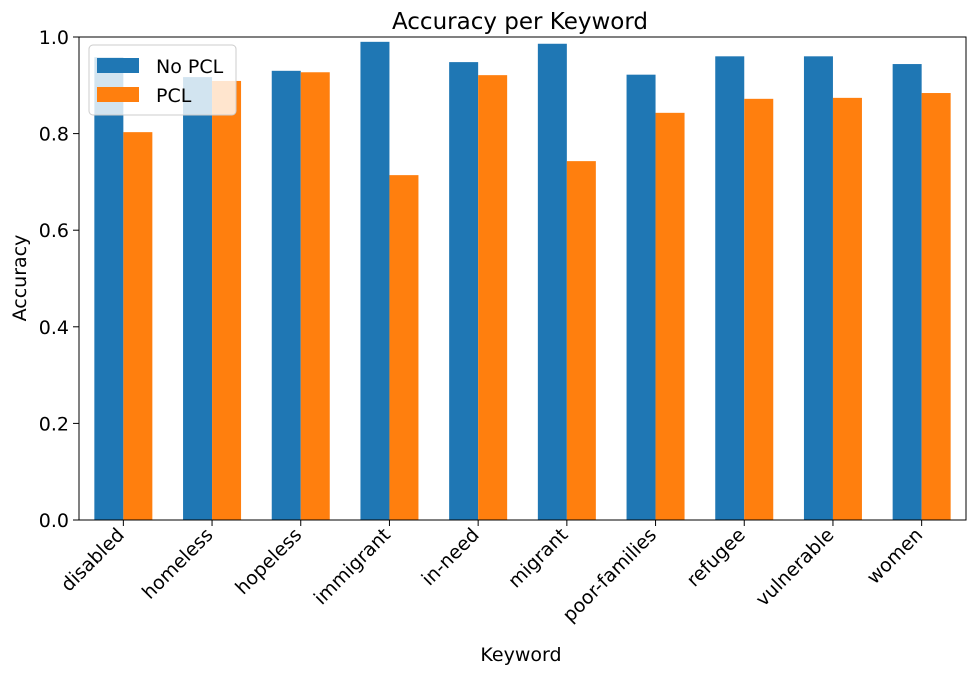  Describe the element at coordinates (493, 298) in the screenshot. I see `bar-pcl-in-need` at that location.